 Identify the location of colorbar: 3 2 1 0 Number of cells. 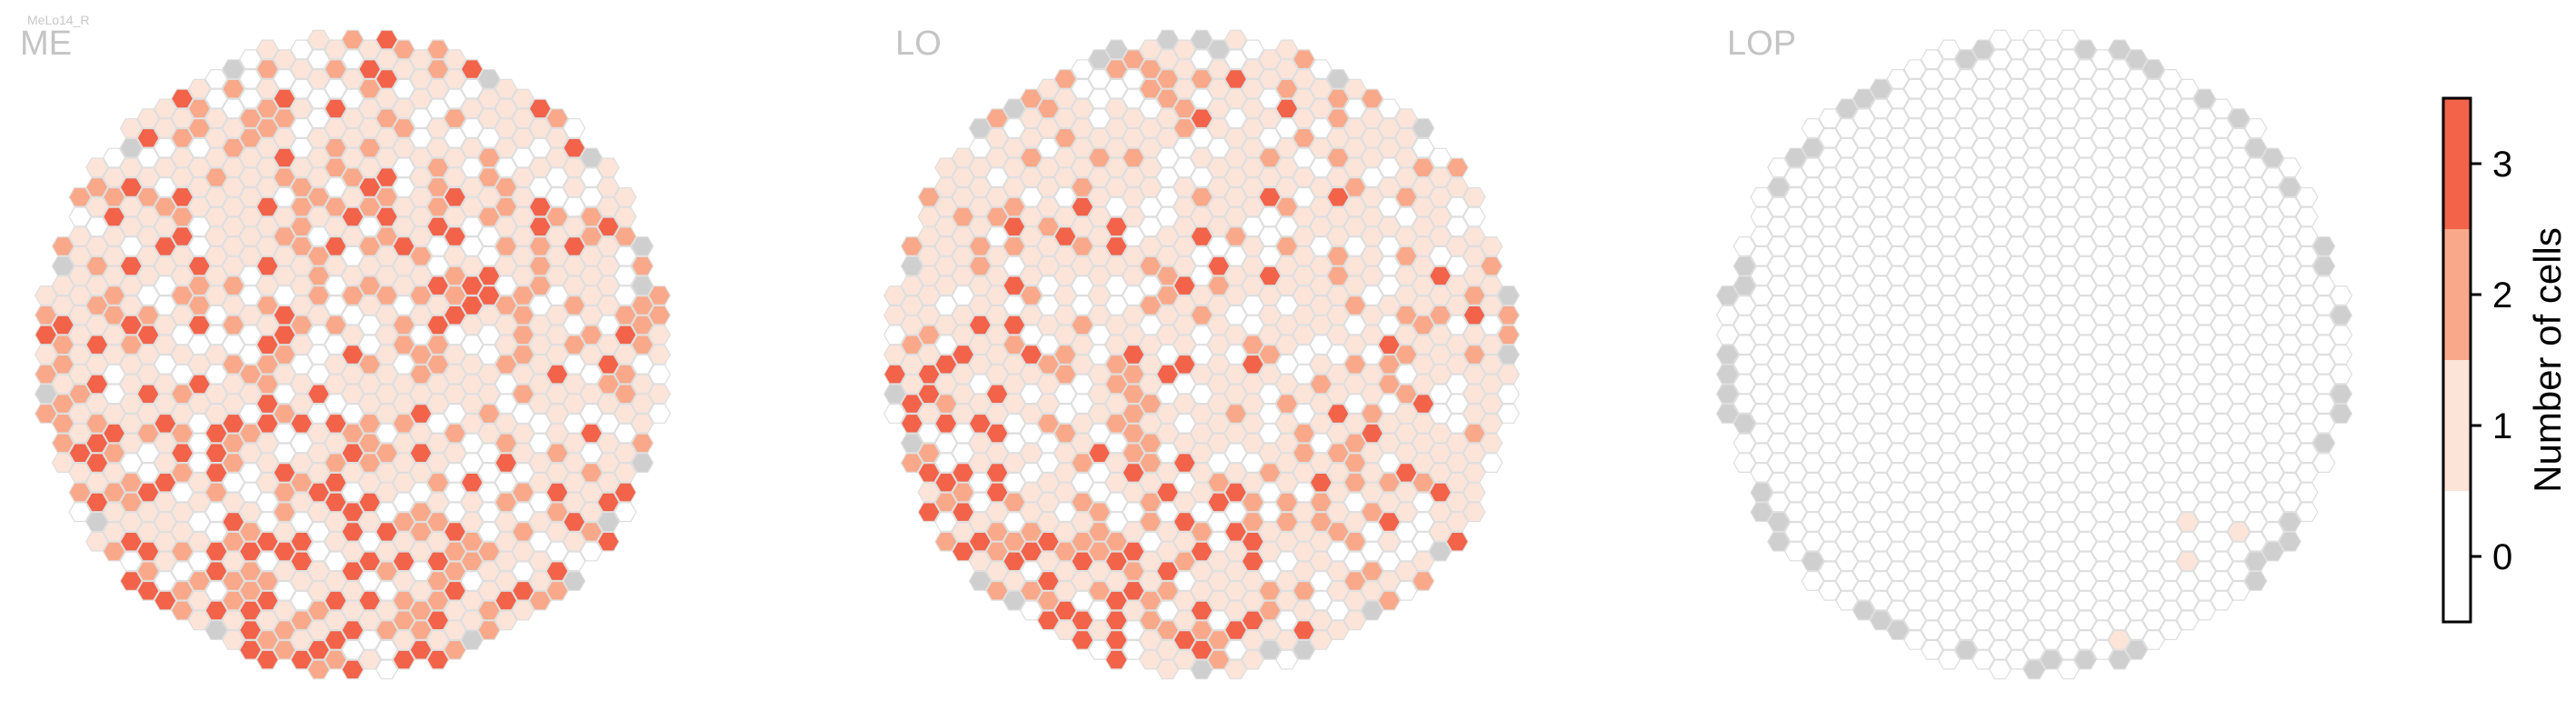
(2505, 360).